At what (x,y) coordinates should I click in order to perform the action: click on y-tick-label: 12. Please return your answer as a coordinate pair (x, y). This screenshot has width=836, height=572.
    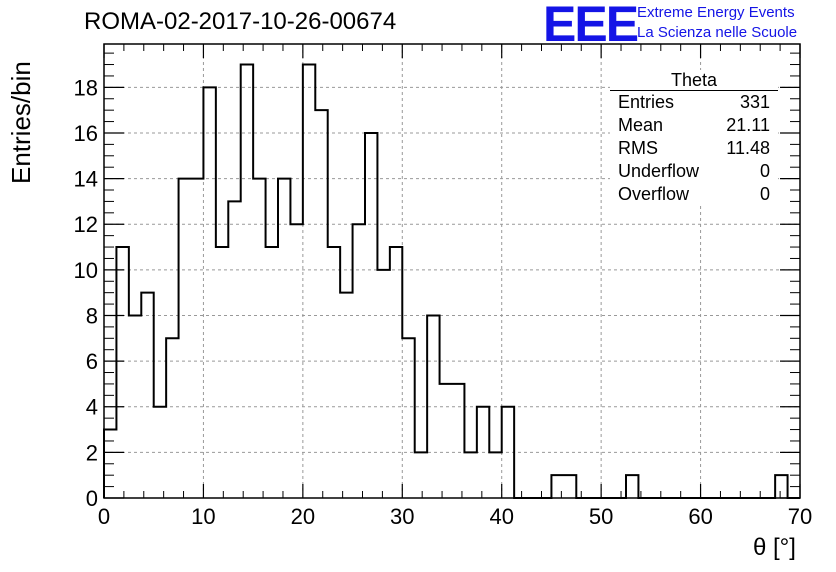
    Looking at the image, I should click on (86, 224).